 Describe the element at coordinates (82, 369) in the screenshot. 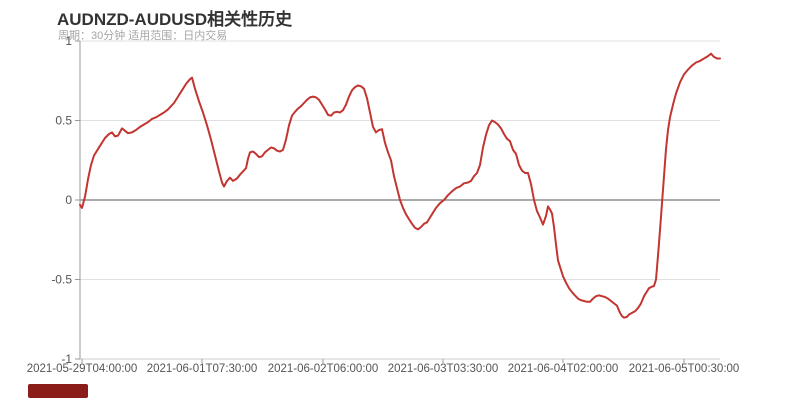

I see `x-axis-label: 2021-05-29T04:00:00` at that location.